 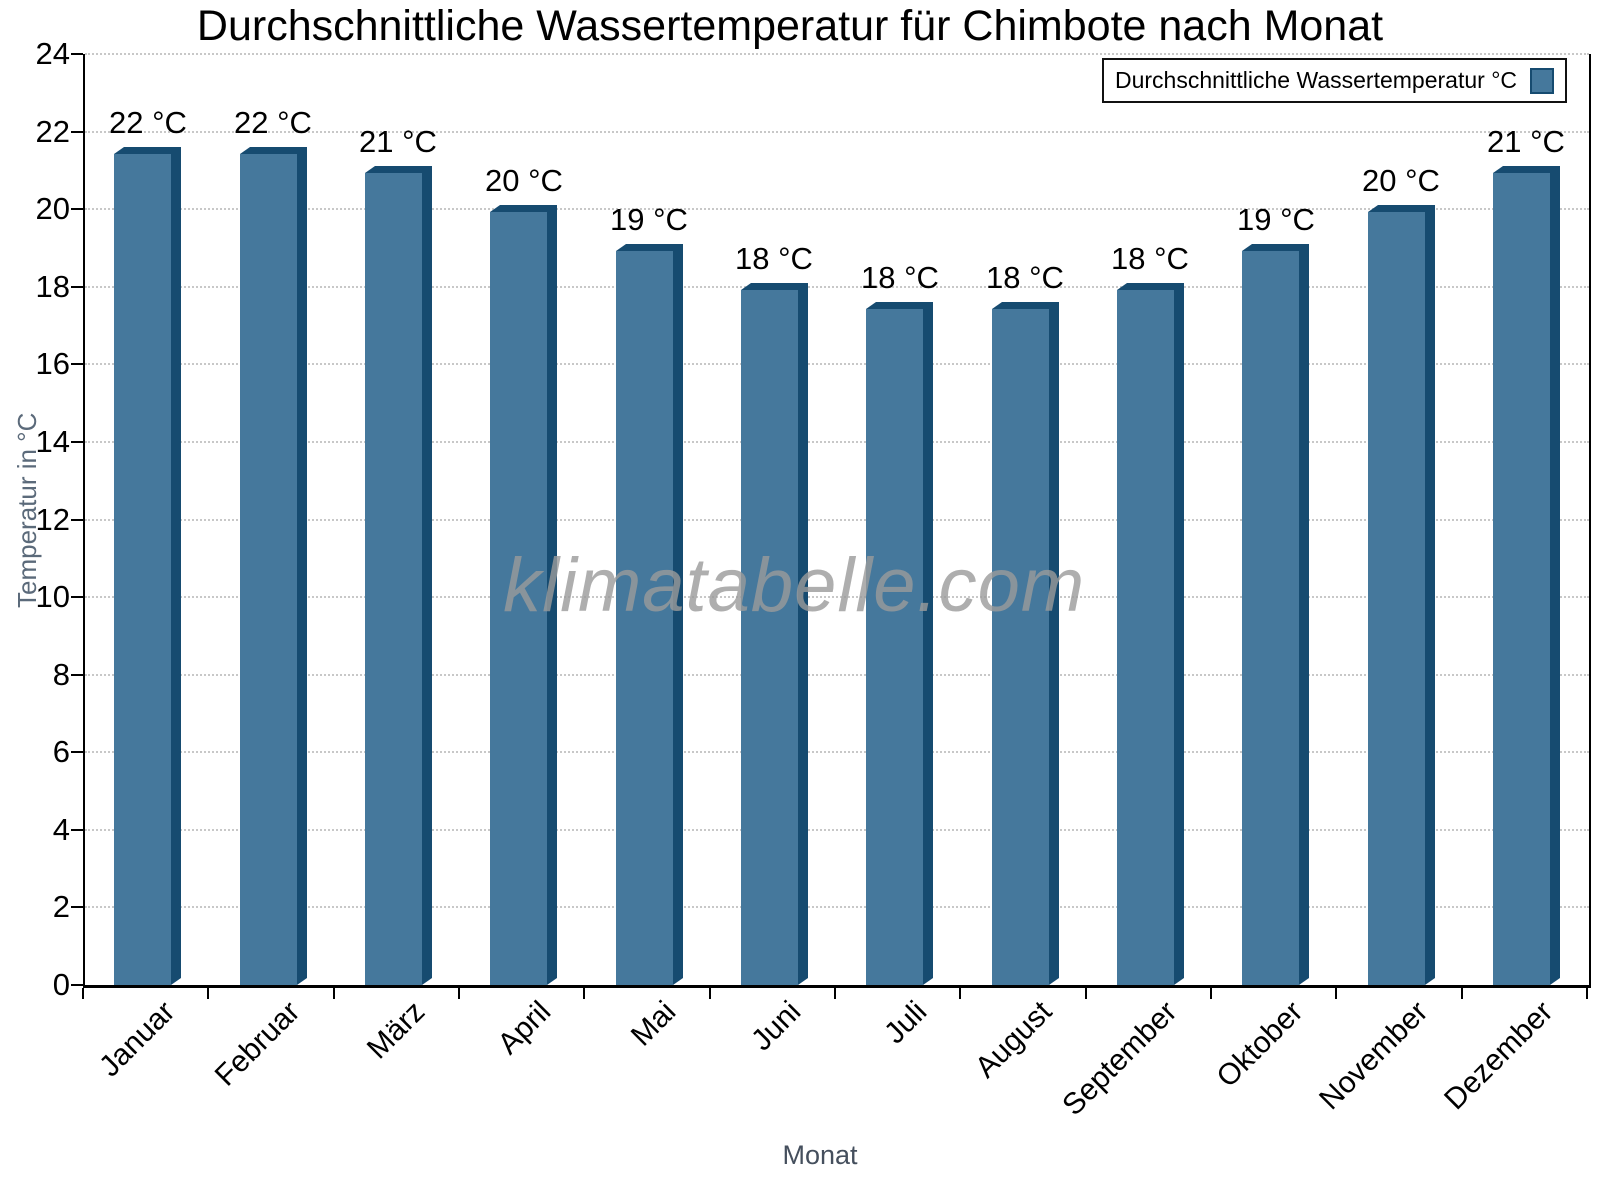 I want to click on bar-value-label-november: 20 °C, so click(x=1401, y=180).